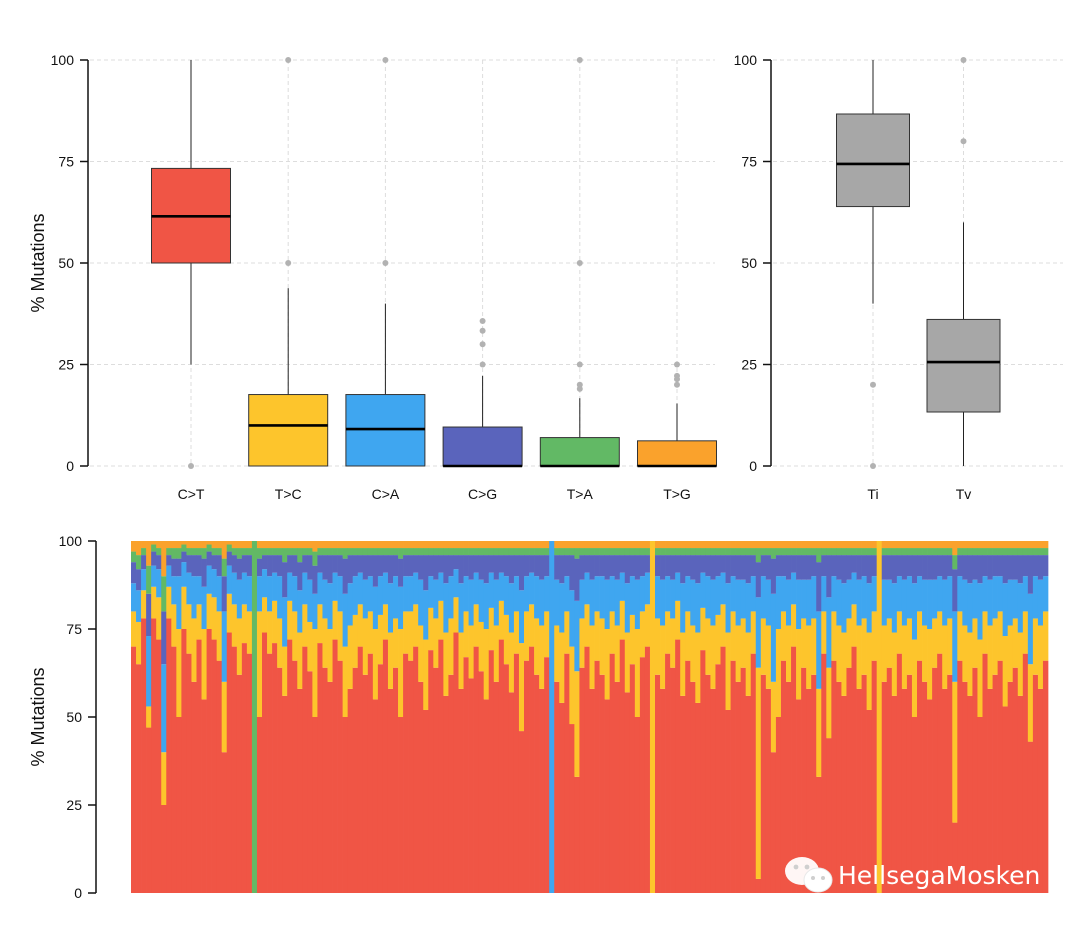 This screenshot has width=1080, height=927. What do you see at coordinates (898, 277) in the screenshot?
I see `titv-boxplot-panel: 0 25 50 75 100 Ti Tv` at bounding box center [898, 277].